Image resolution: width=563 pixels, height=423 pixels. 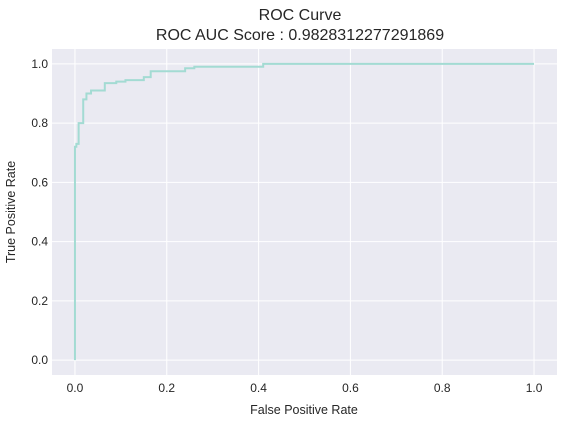 What do you see at coordinates (534, 388) in the screenshot?
I see `x-tick-label: 1.0` at bounding box center [534, 388].